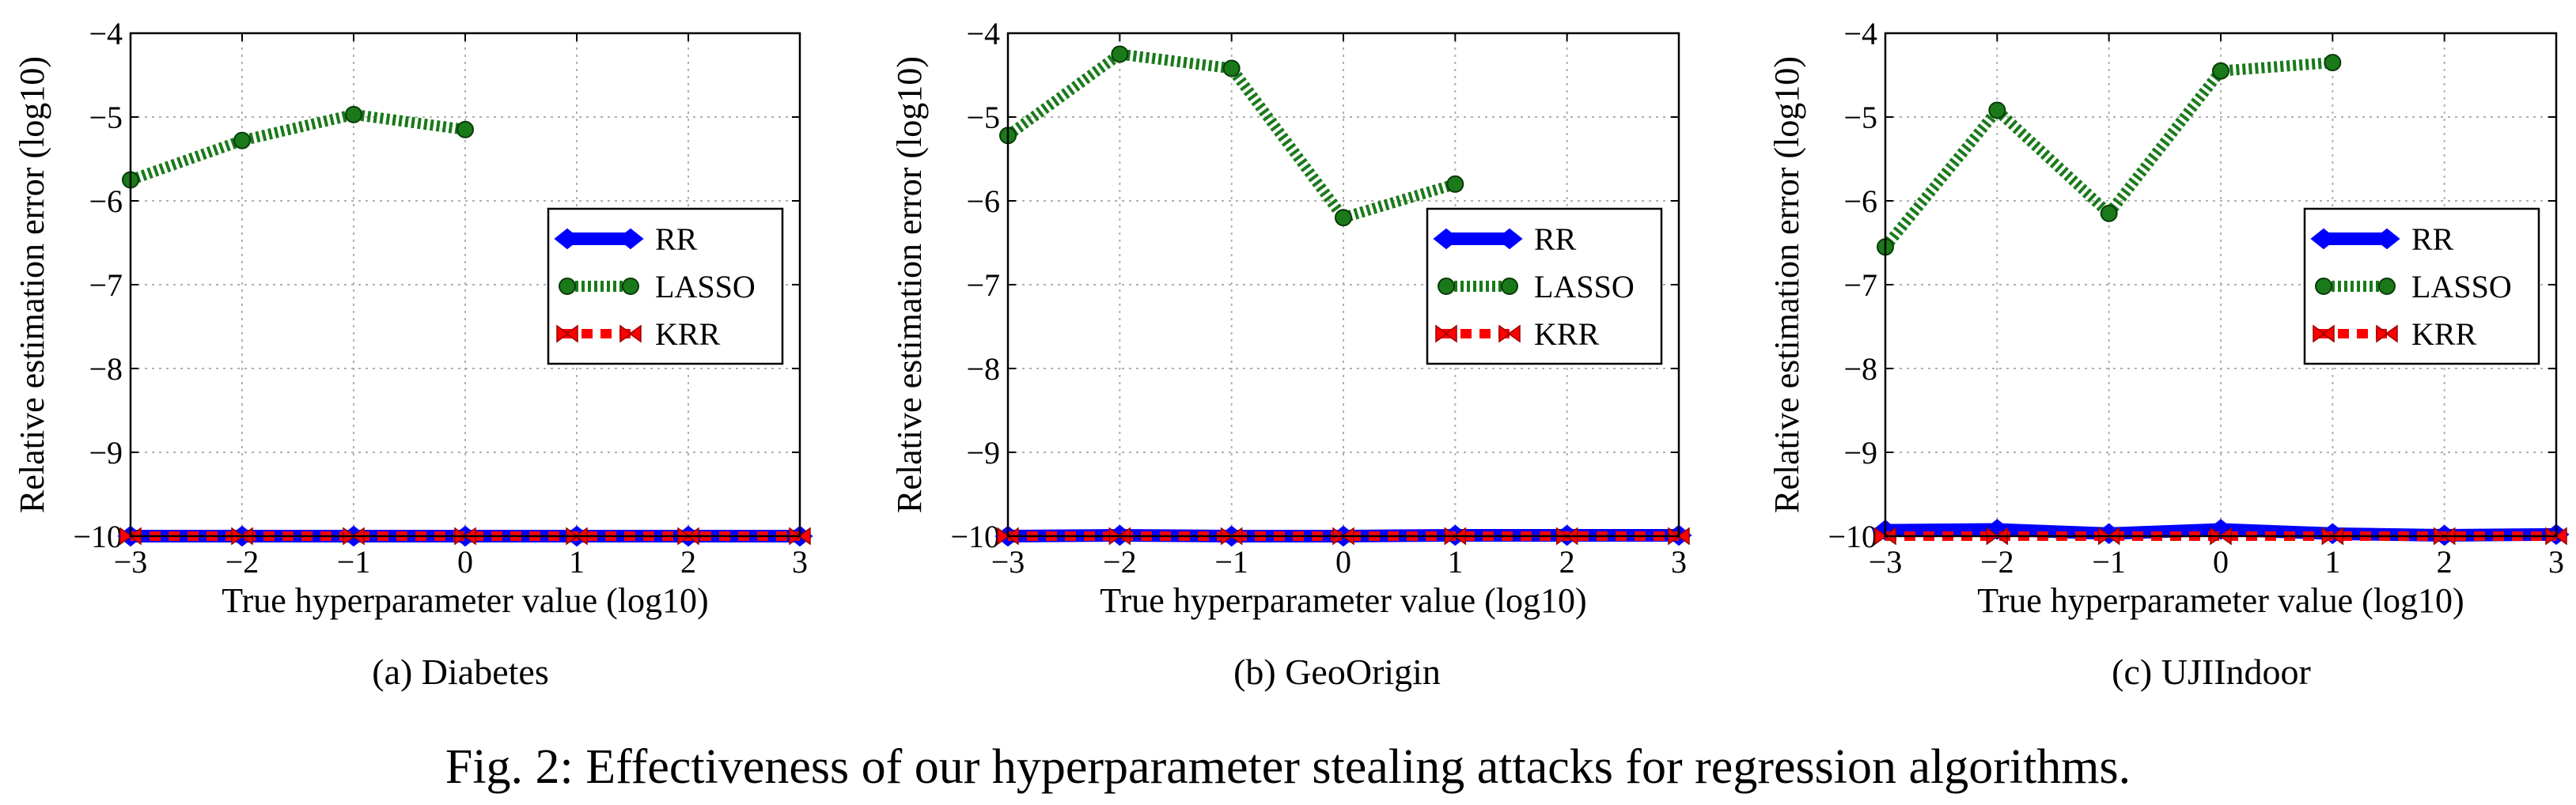  I want to click on subcaption: (a) Diabetes, so click(460, 672).